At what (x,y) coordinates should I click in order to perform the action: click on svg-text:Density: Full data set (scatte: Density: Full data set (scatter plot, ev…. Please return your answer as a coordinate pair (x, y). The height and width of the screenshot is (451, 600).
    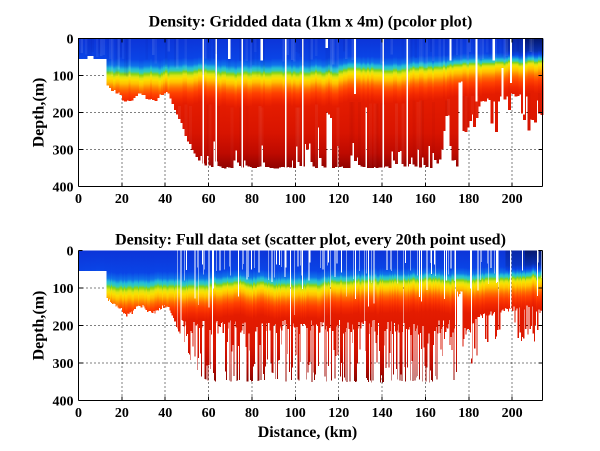
    Looking at the image, I should click on (310, 240).